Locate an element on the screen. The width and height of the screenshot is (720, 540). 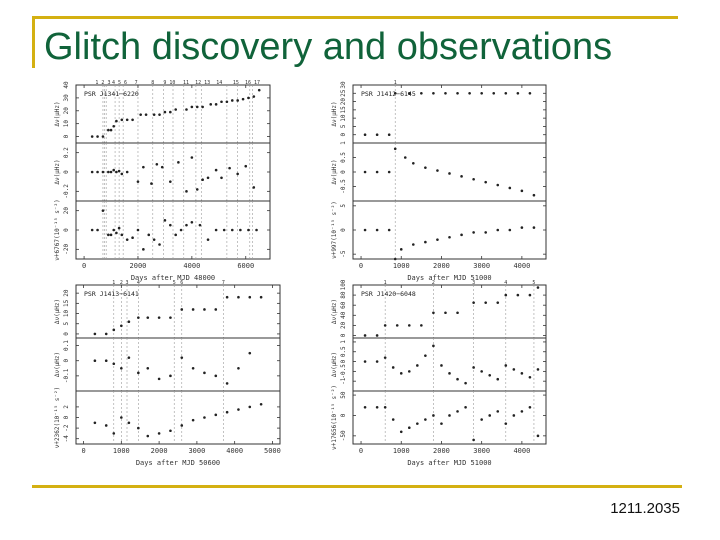
plot-4-xtick-label-1: 0 is located at coordinates (361, 451).